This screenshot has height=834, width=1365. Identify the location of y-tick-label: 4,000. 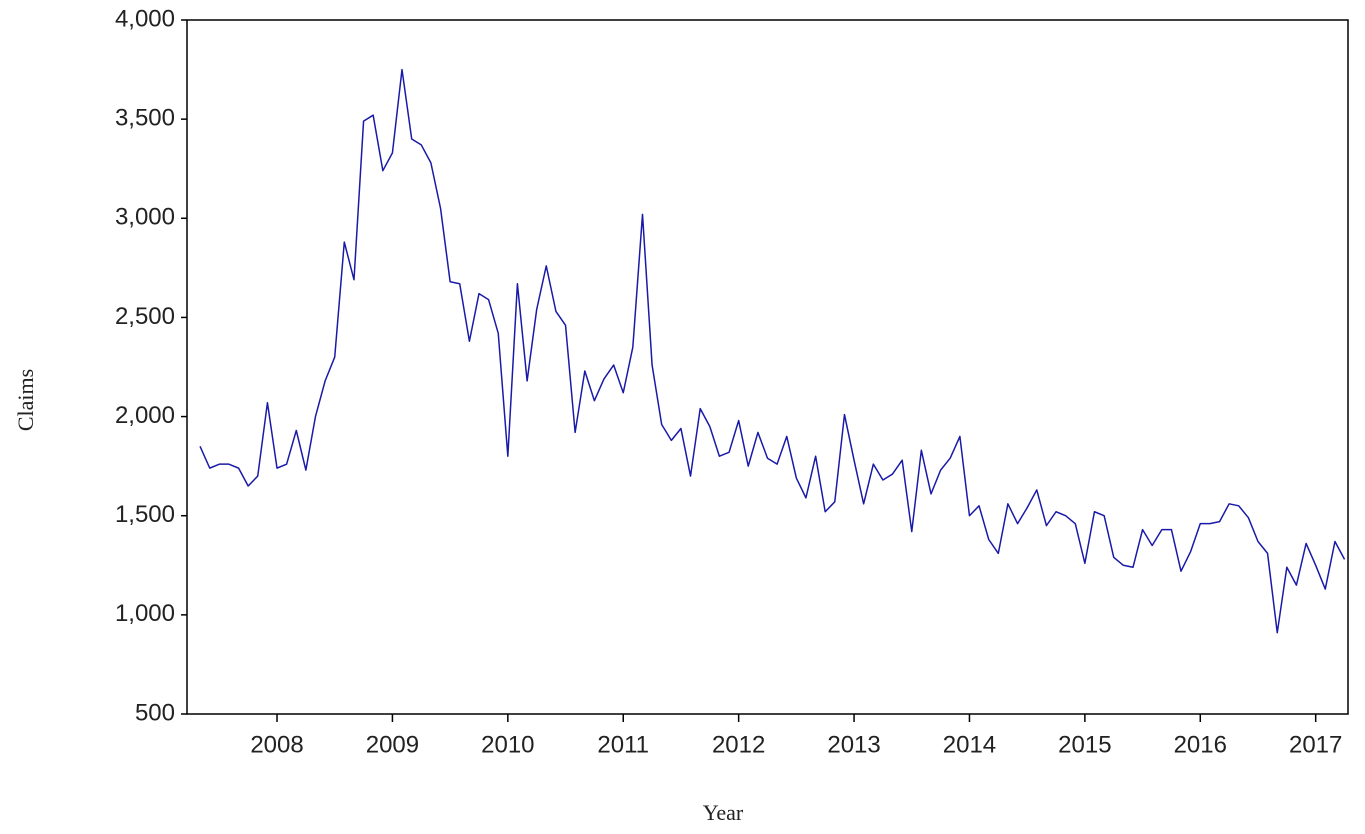
(145, 18).